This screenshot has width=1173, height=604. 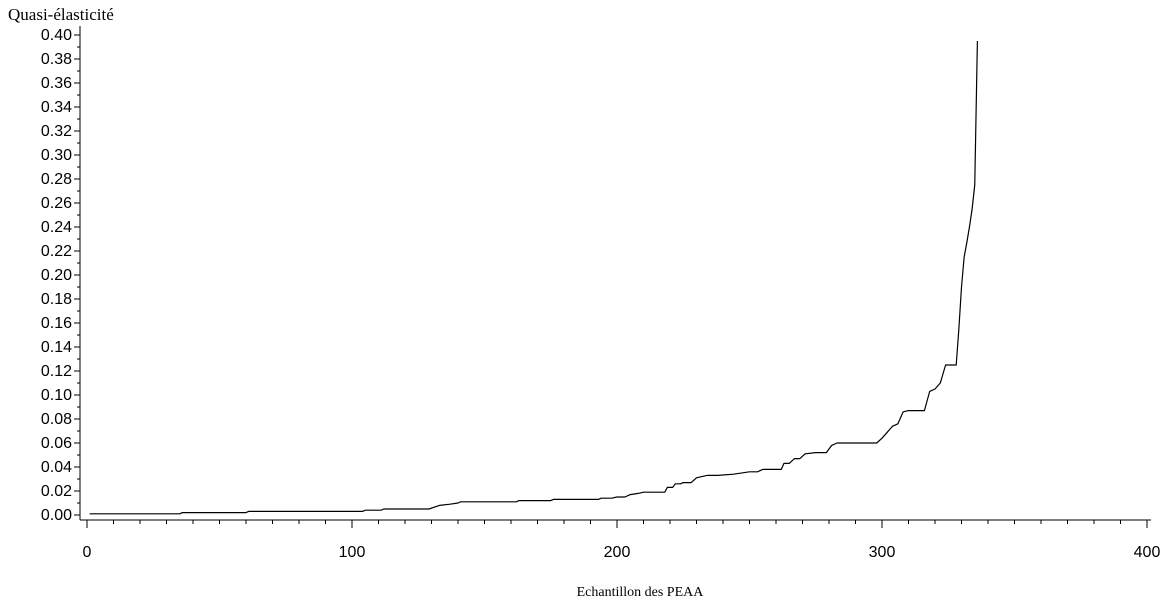 I want to click on x-minor-ticks, so click(x=617, y=522).